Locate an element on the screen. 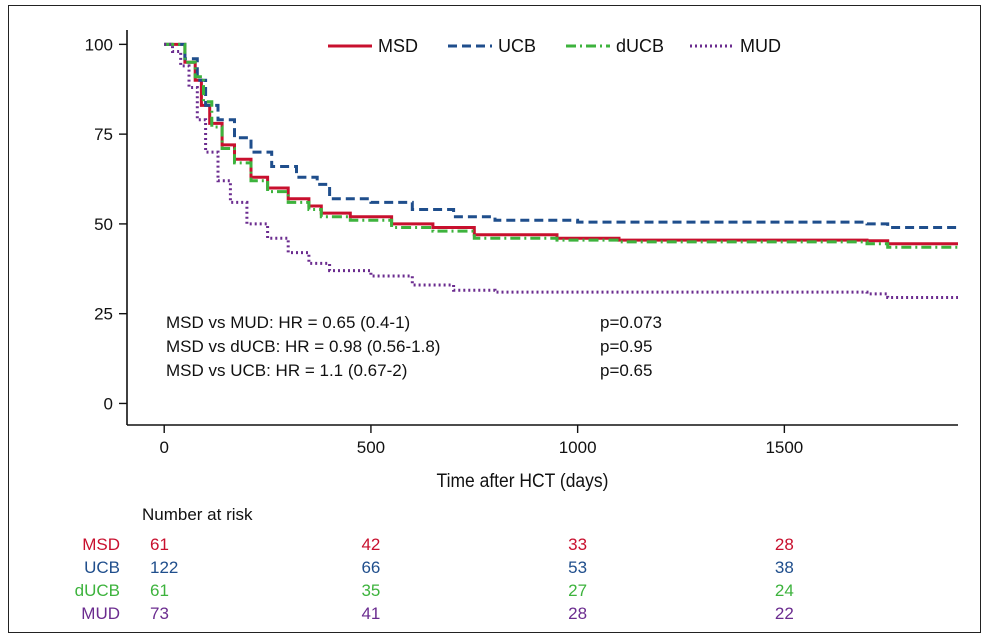  risk-count: 41 is located at coordinates (370, 613).